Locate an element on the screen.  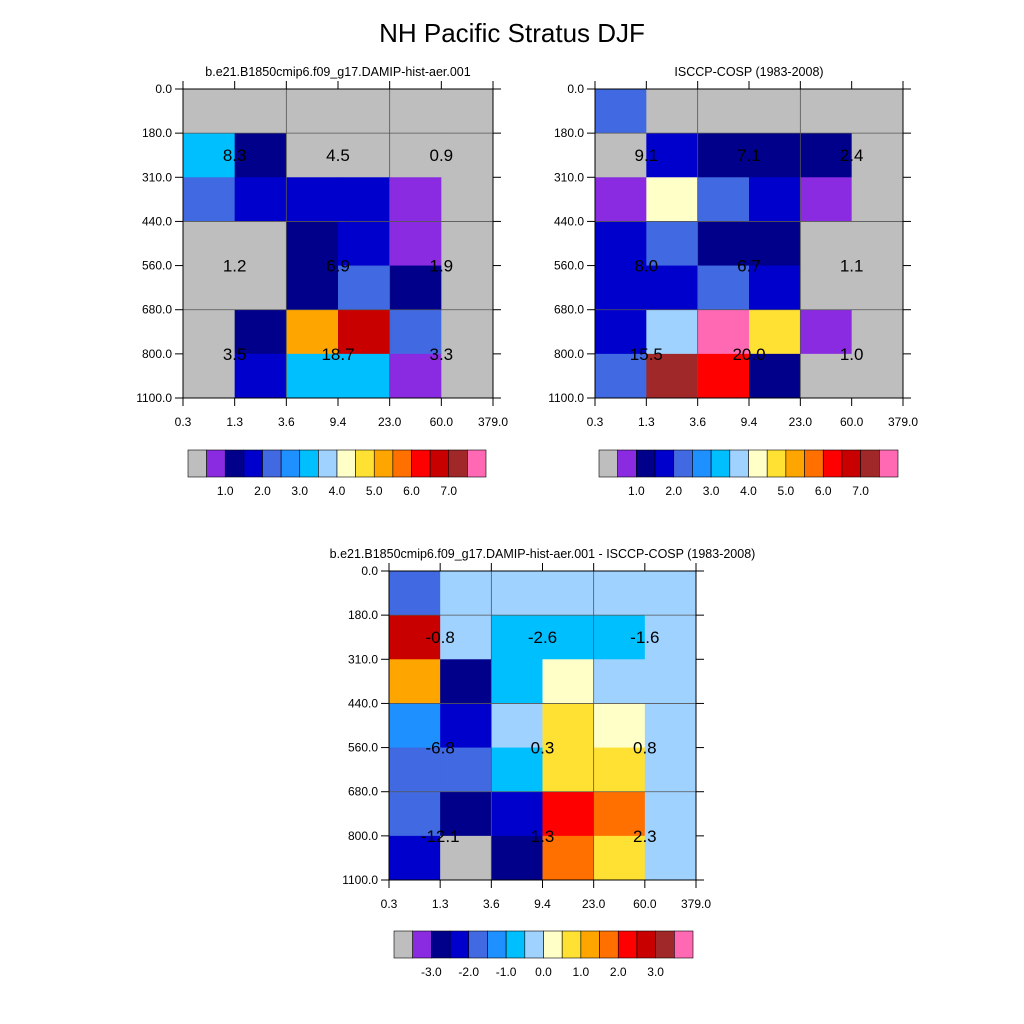
cell-annotation: 7.1 is located at coordinates (749, 155).